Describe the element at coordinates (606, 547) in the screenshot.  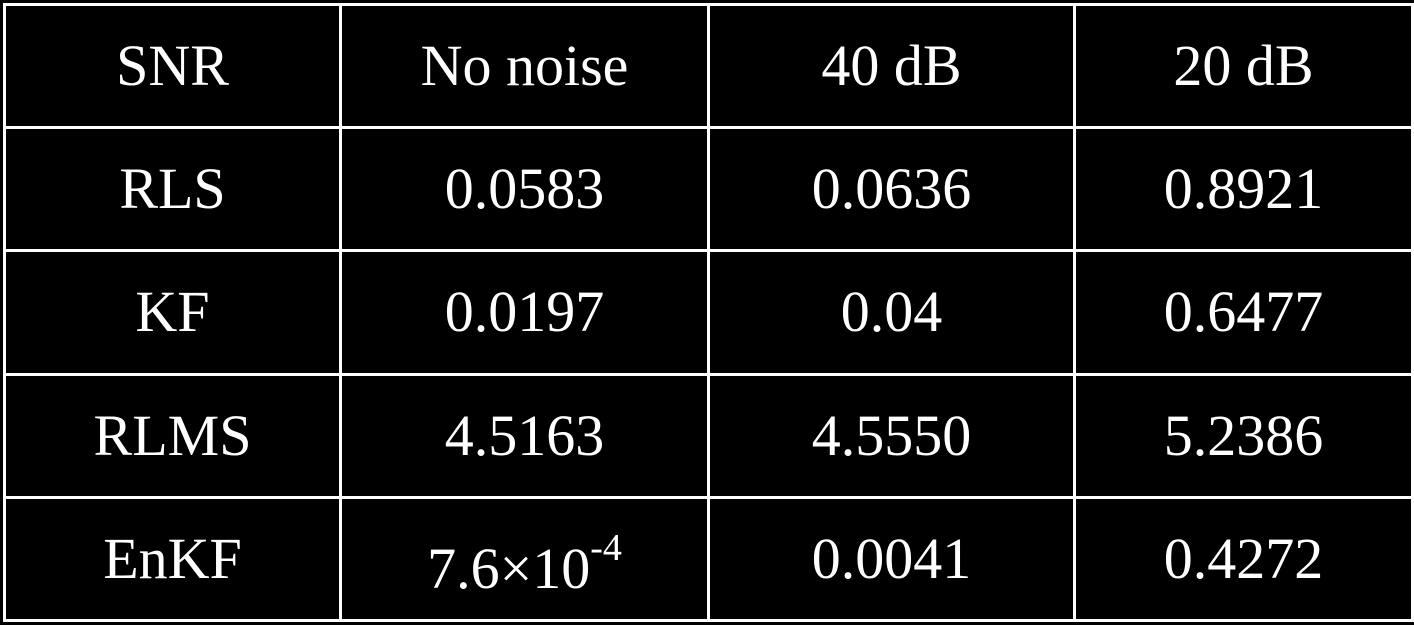
I see `scientific-exponent: -4` at that location.